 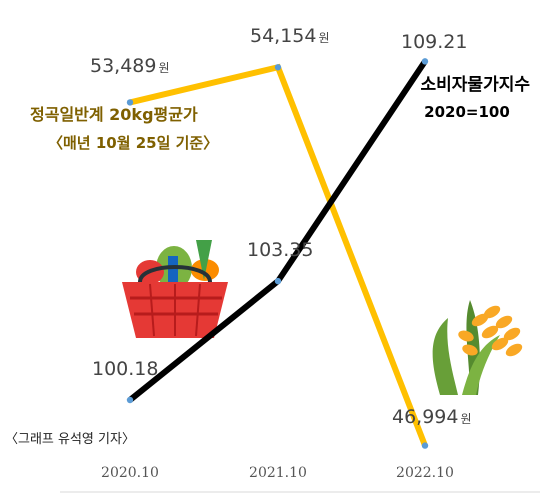 What do you see at coordinates (280, 250) in the screenshot?
I see `cpi-value-label-1: 103.35` at bounding box center [280, 250].